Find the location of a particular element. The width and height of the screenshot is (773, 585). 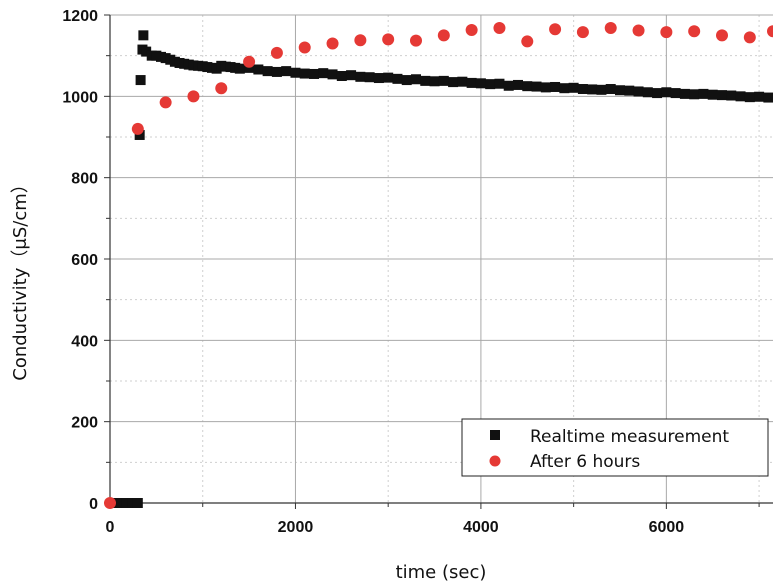

y-tick-label: 0 is located at coordinates (93, 504).